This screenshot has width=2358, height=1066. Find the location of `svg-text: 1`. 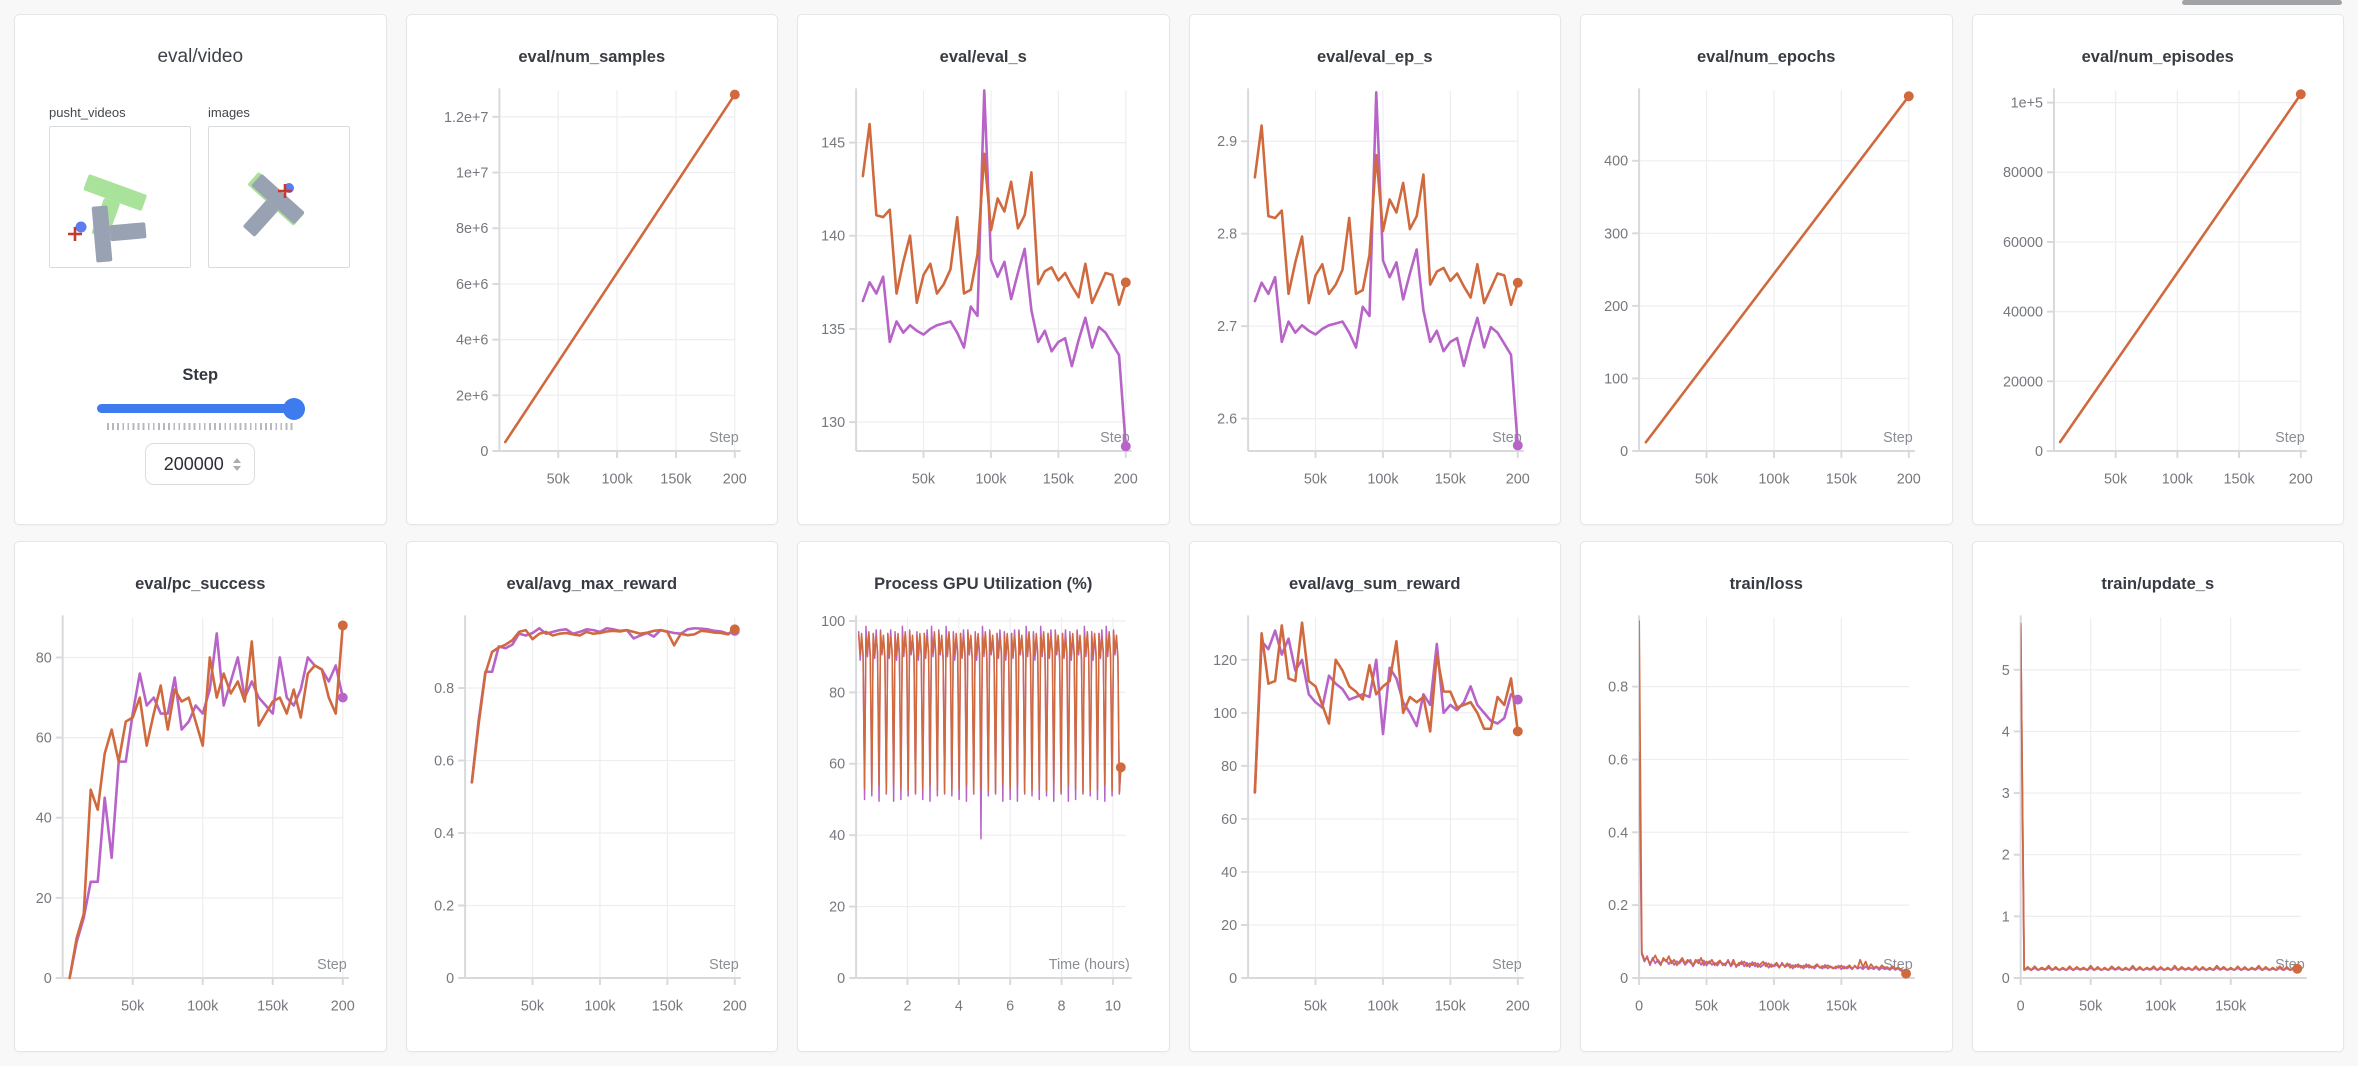

svg-text: 1 is located at coordinates (2005, 917).